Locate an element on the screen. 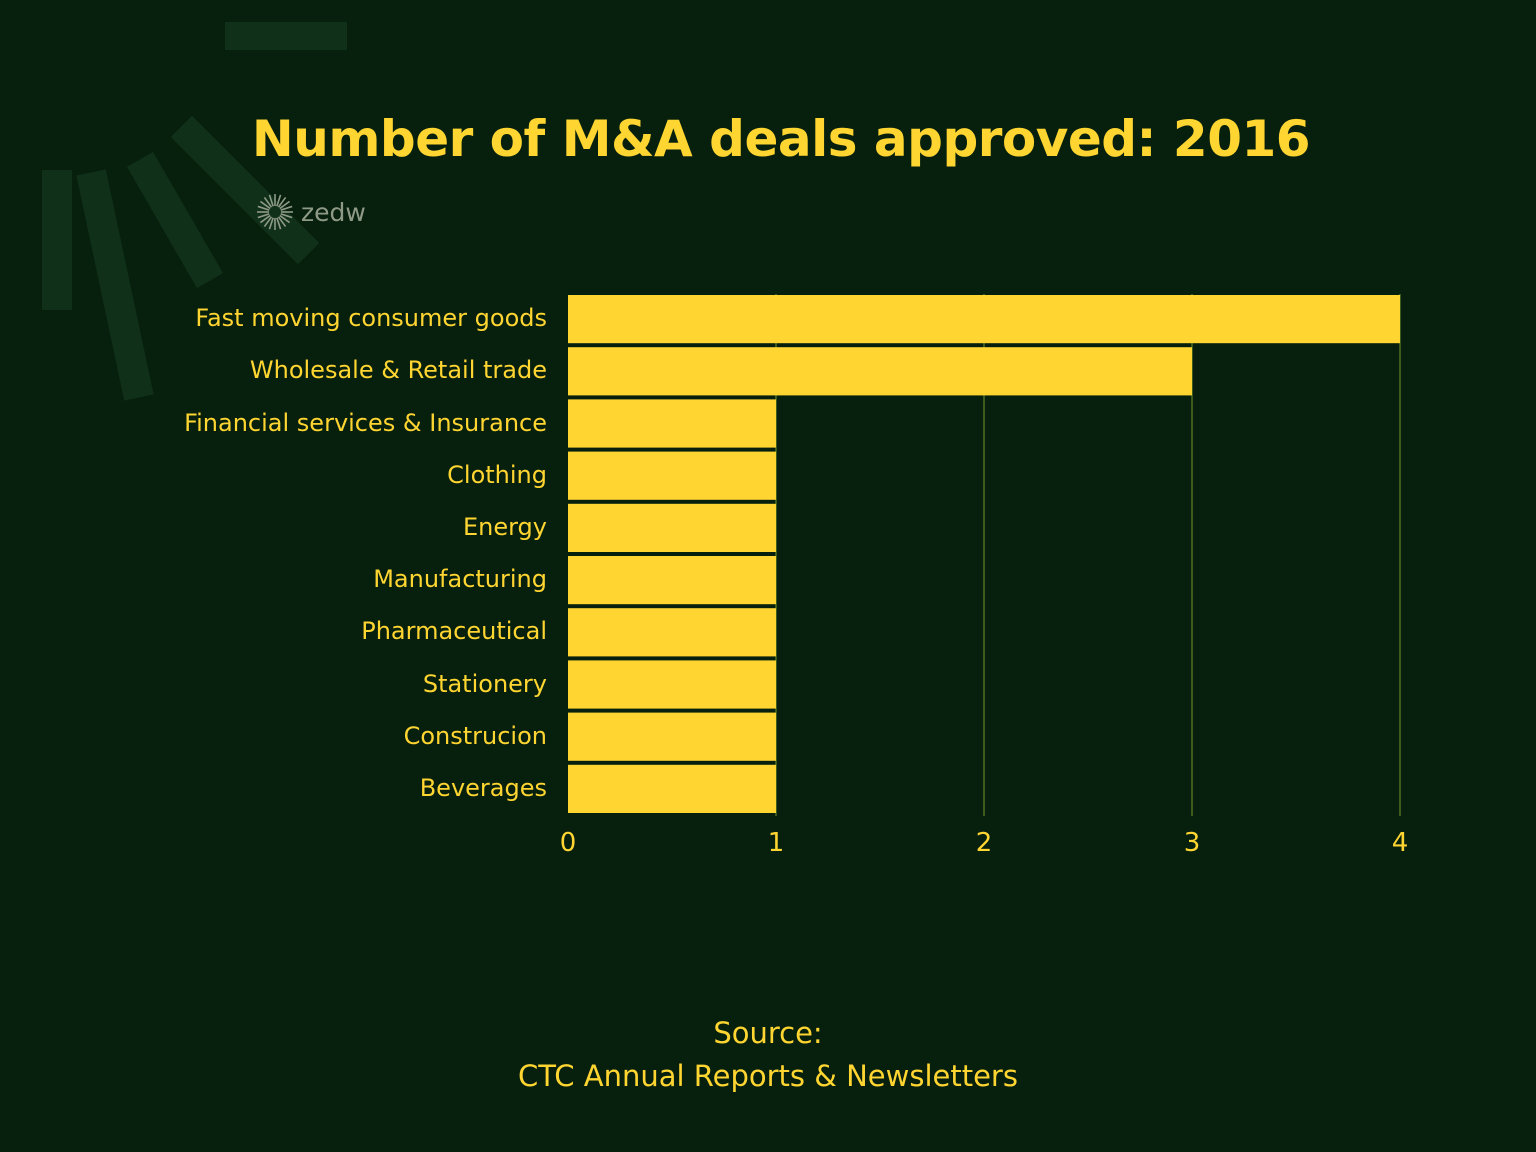  logo: zedw is located at coordinates (310, 212).